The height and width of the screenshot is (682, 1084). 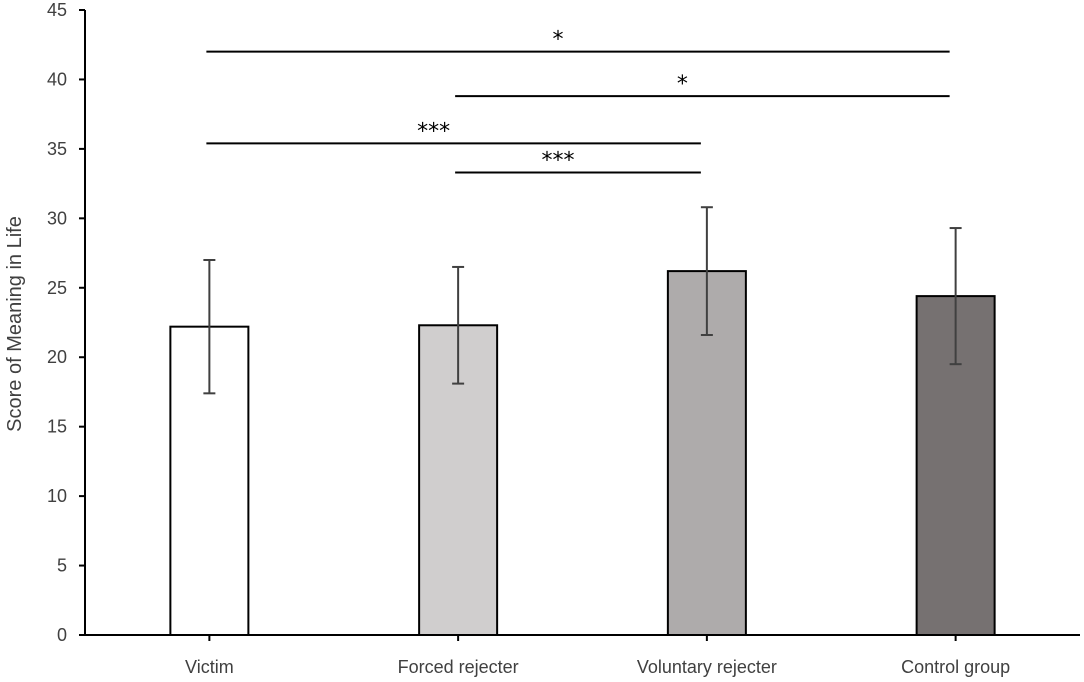 What do you see at coordinates (707, 667) in the screenshot?
I see `x-tick-label-3: Voluntary rejecter` at bounding box center [707, 667].